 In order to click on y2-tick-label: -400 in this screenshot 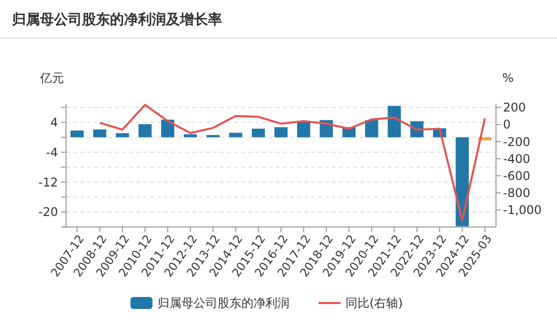, I will do `click(516, 159)`.